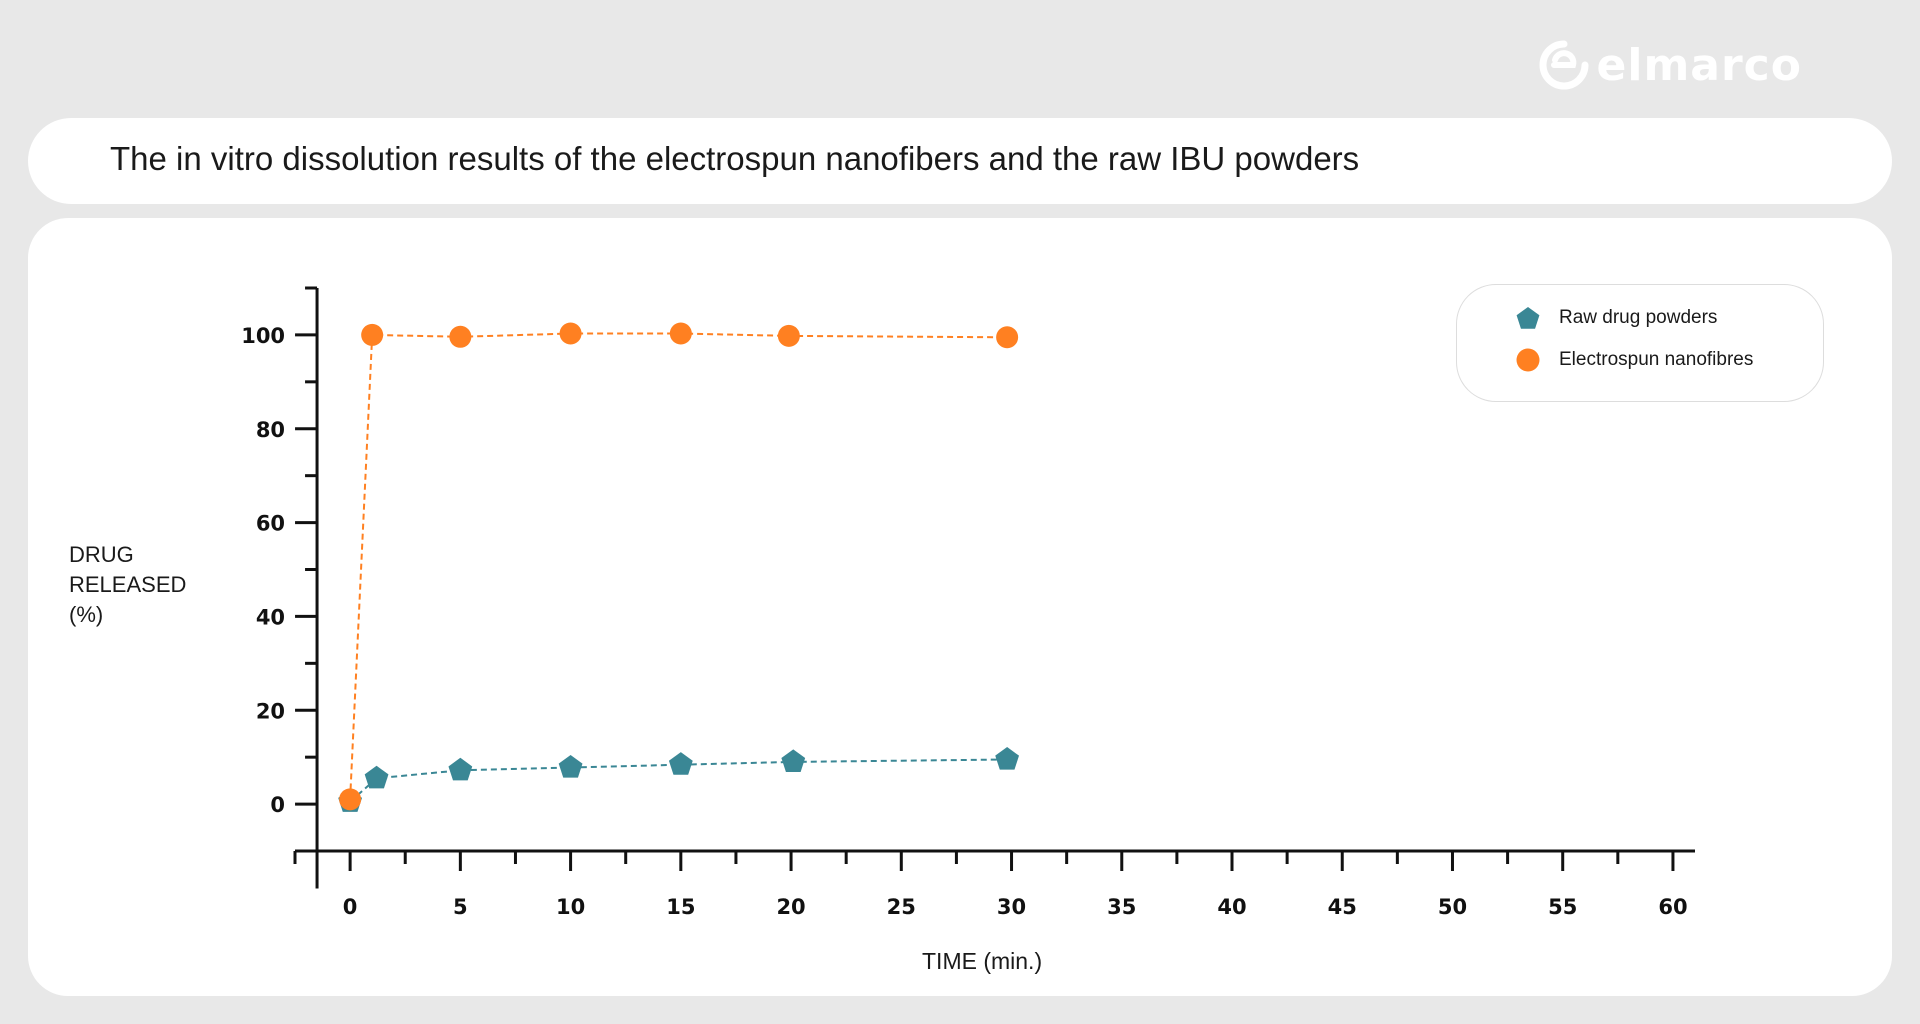 The height and width of the screenshot is (1024, 1920). What do you see at coordinates (901, 907) in the screenshot?
I see `x-tick-label: 25` at bounding box center [901, 907].